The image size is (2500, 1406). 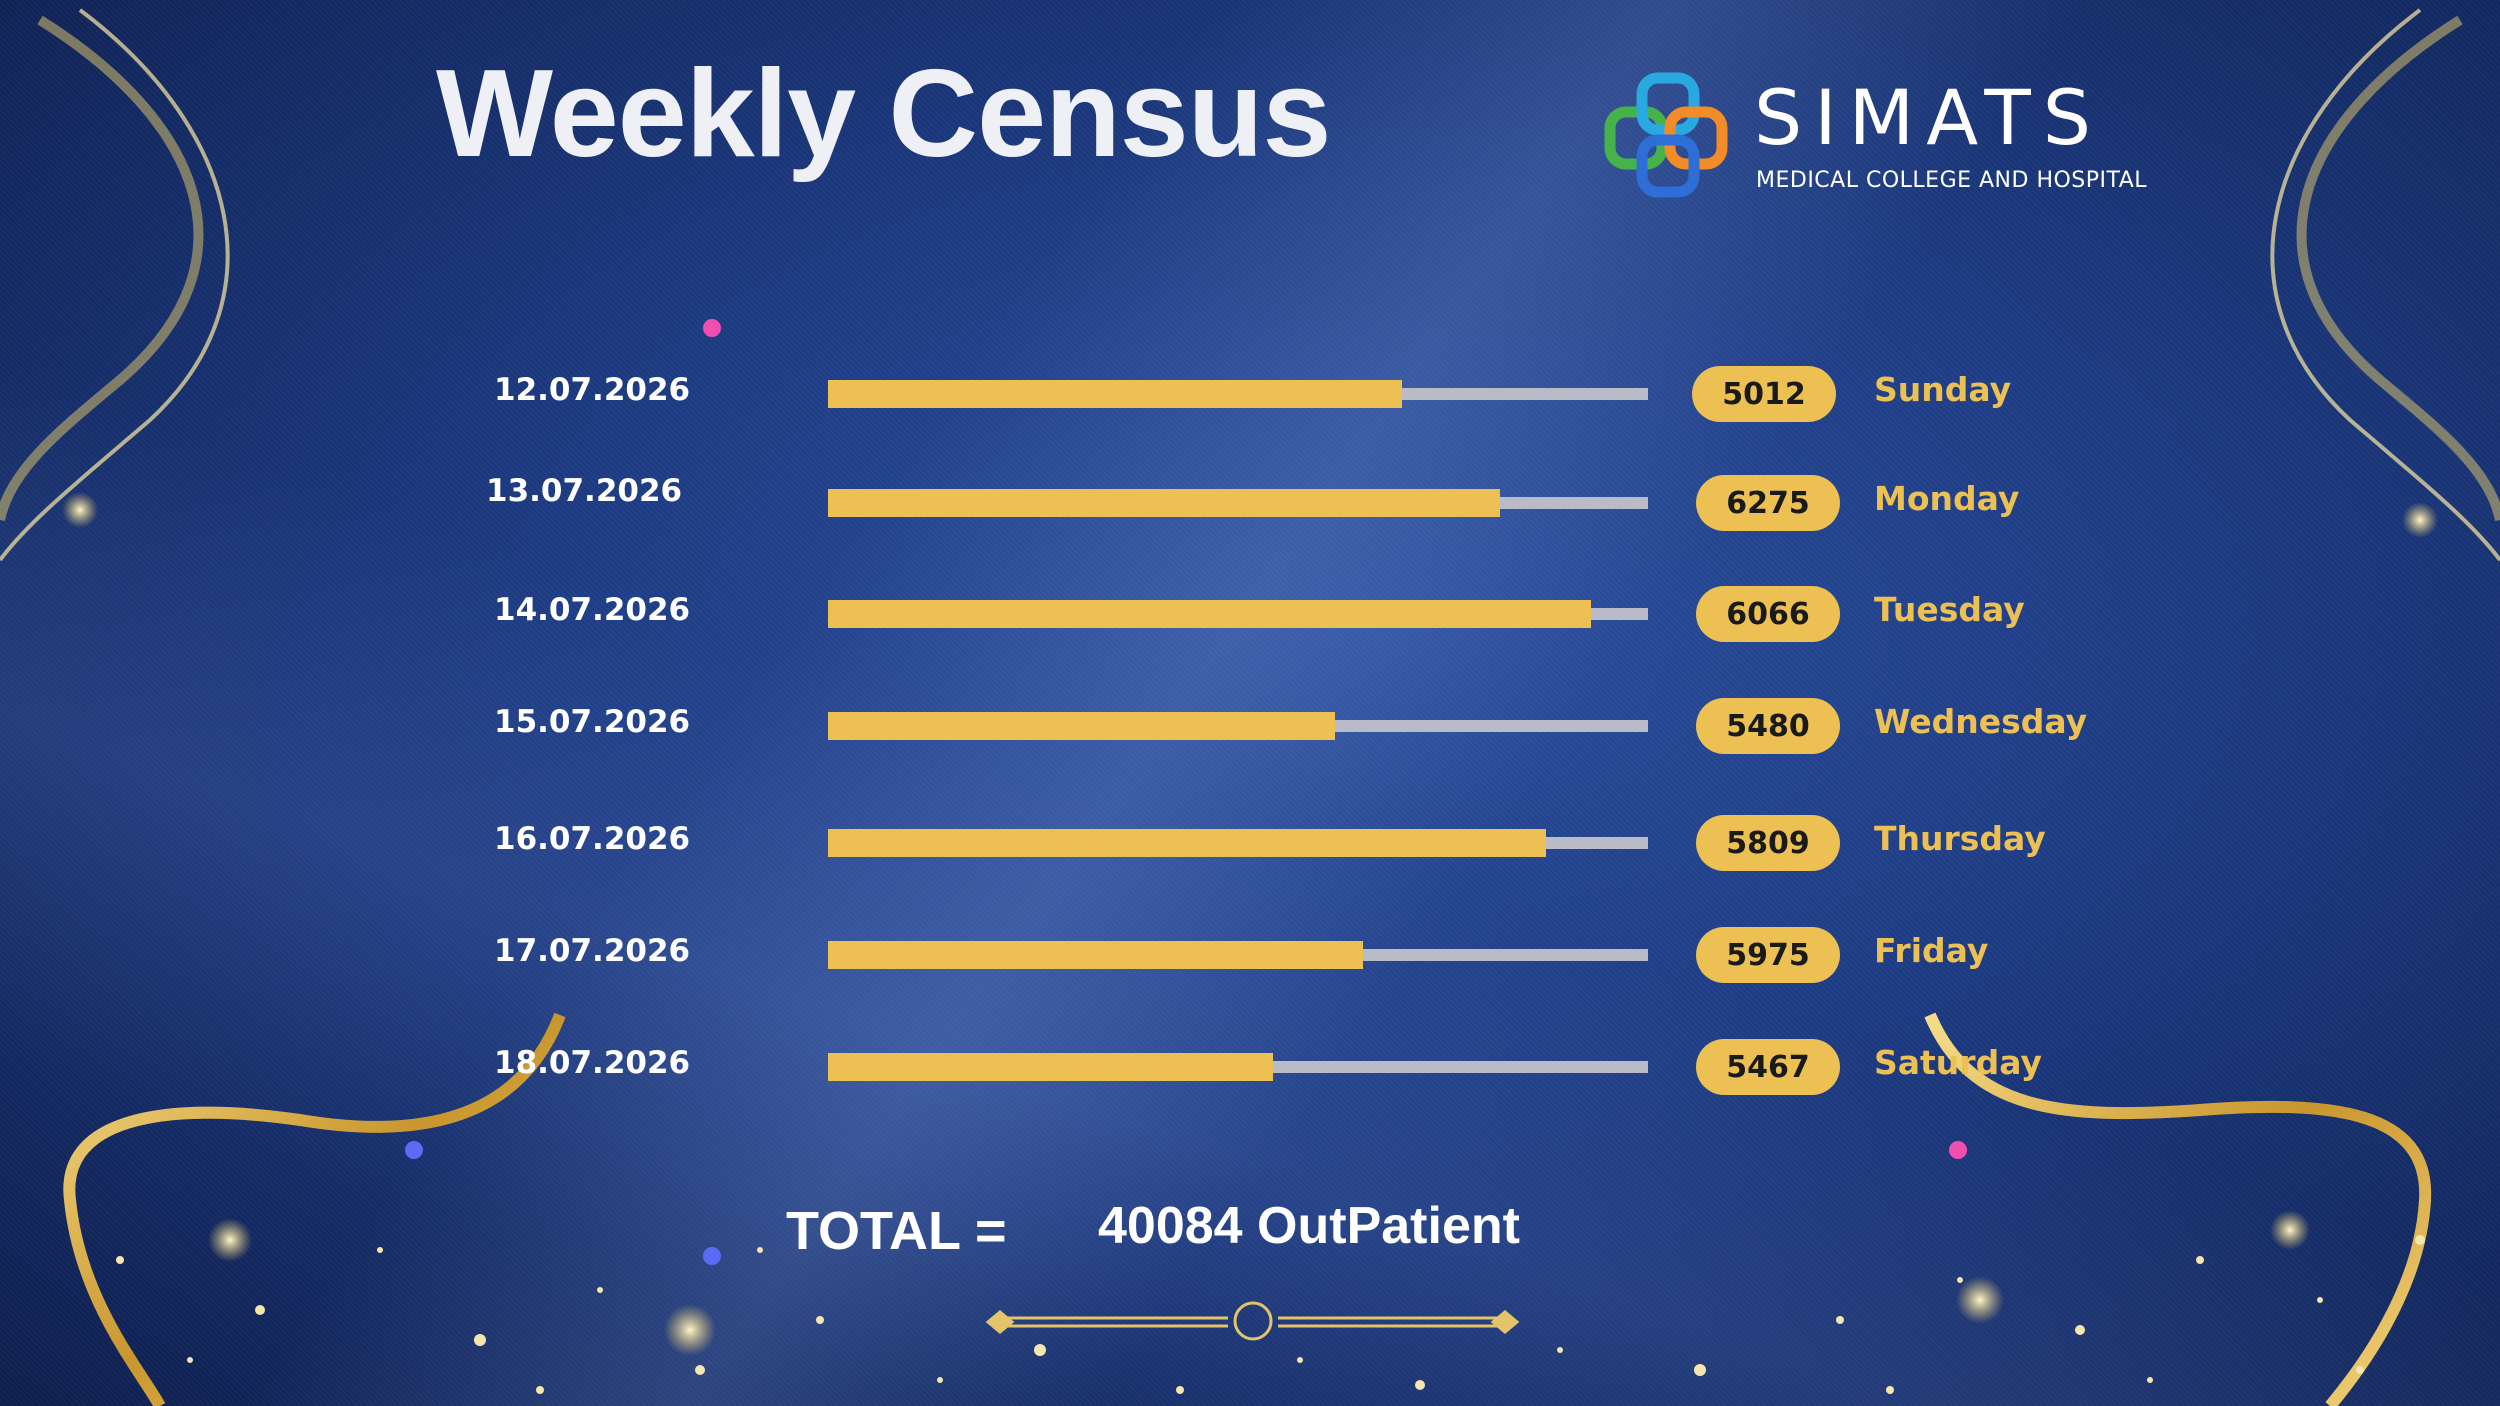 I want to click on date-label: 13.07.2026, so click(x=584, y=491).